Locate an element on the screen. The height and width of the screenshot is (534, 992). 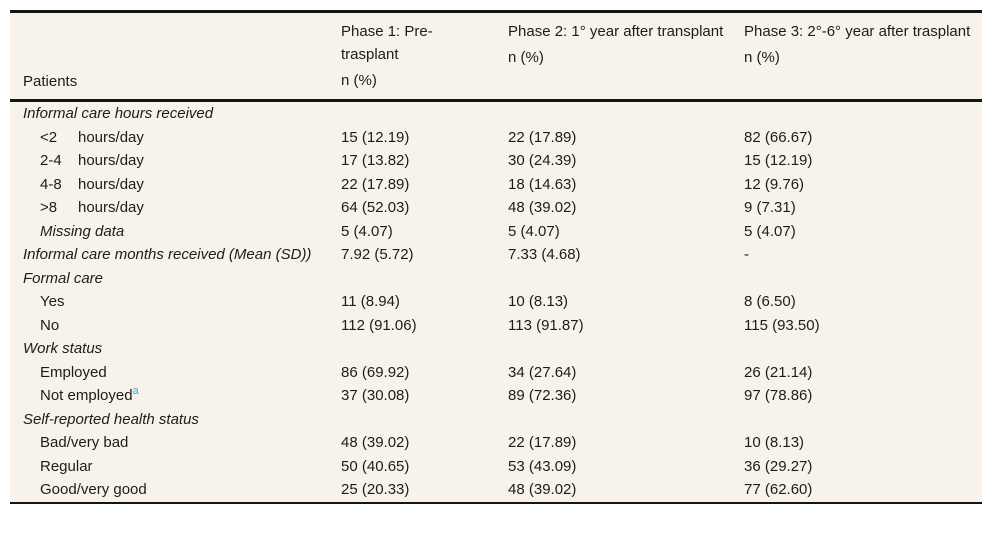
value-phase-2: 7.33 (4.68) is located at coordinates (544, 254).